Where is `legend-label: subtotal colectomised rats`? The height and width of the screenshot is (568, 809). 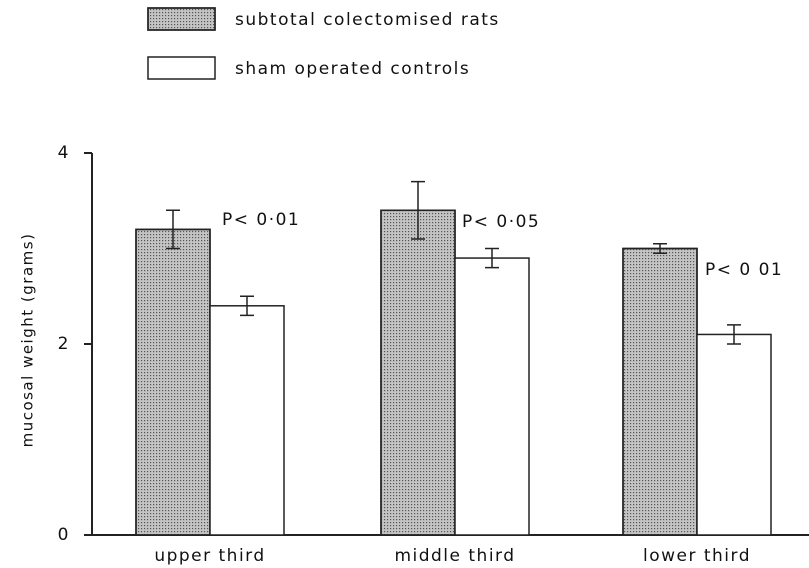 legend-label: subtotal colectomised rats is located at coordinates (367, 20).